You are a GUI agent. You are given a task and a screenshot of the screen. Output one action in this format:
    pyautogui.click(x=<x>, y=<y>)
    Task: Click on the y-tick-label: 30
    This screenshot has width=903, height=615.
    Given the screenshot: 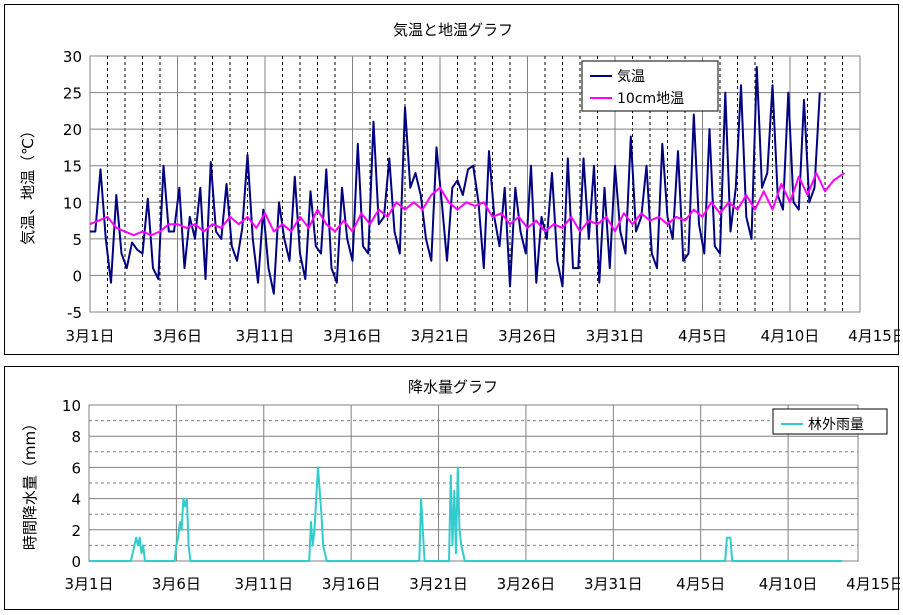 What is the action you would take?
    pyautogui.click(x=72, y=57)
    